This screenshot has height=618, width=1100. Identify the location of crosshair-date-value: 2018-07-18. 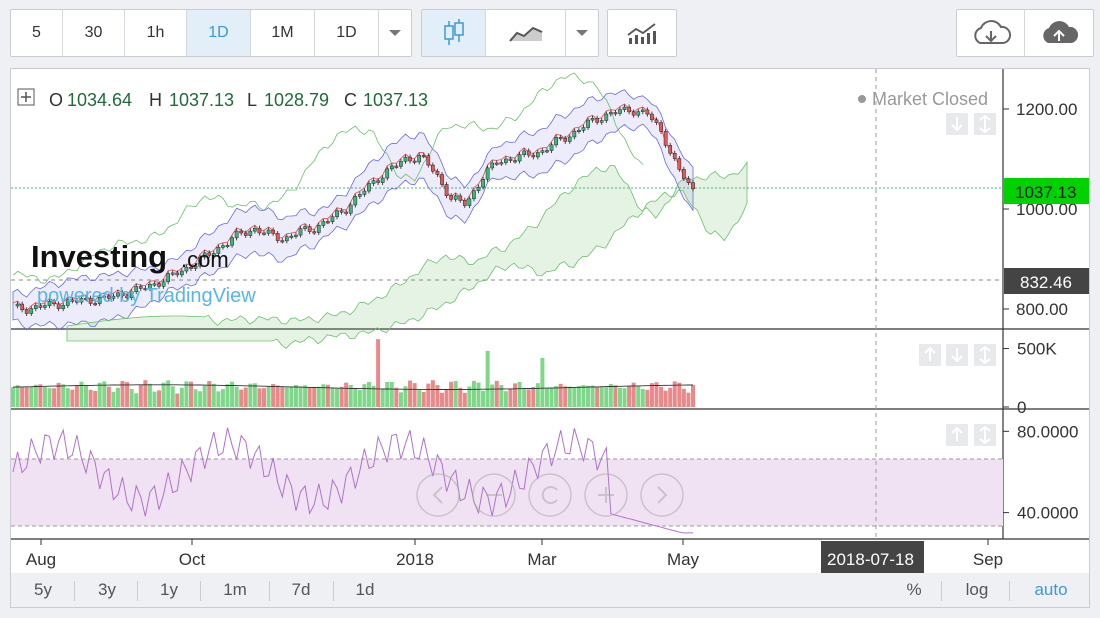
(870, 559).